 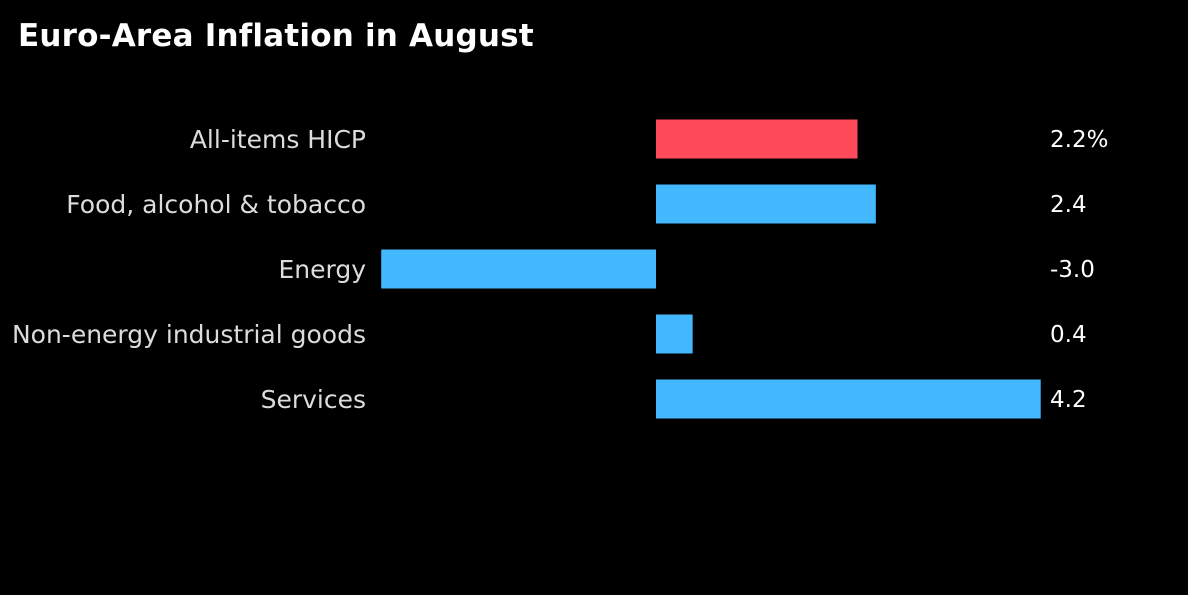 I want to click on category-label: Energy, so click(x=322, y=269).